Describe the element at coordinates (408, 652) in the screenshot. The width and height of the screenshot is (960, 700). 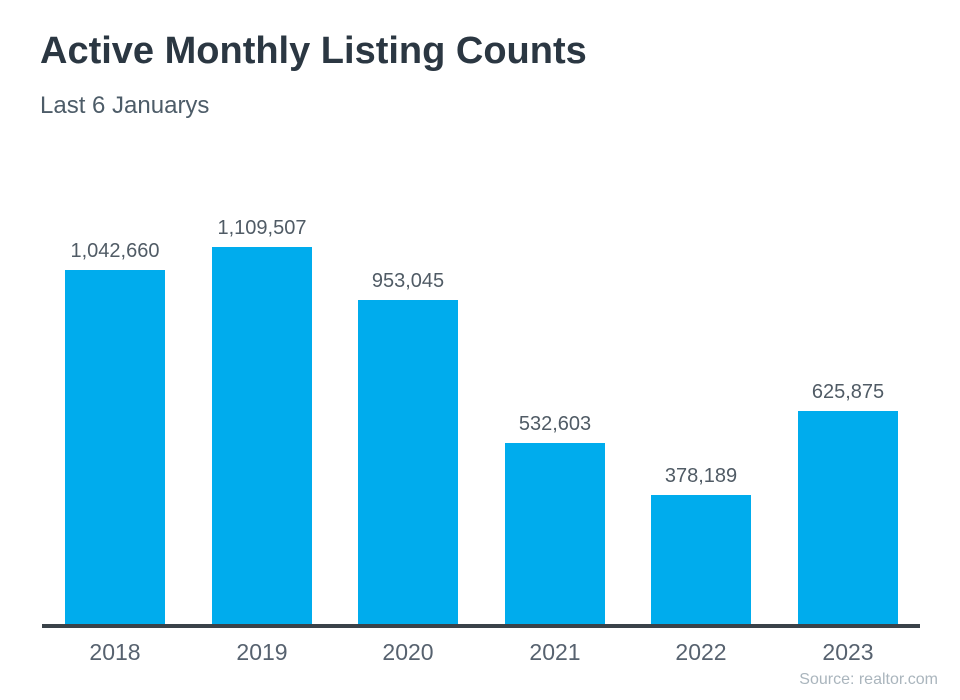
I see `x-tick-label-2020: 2020` at that location.